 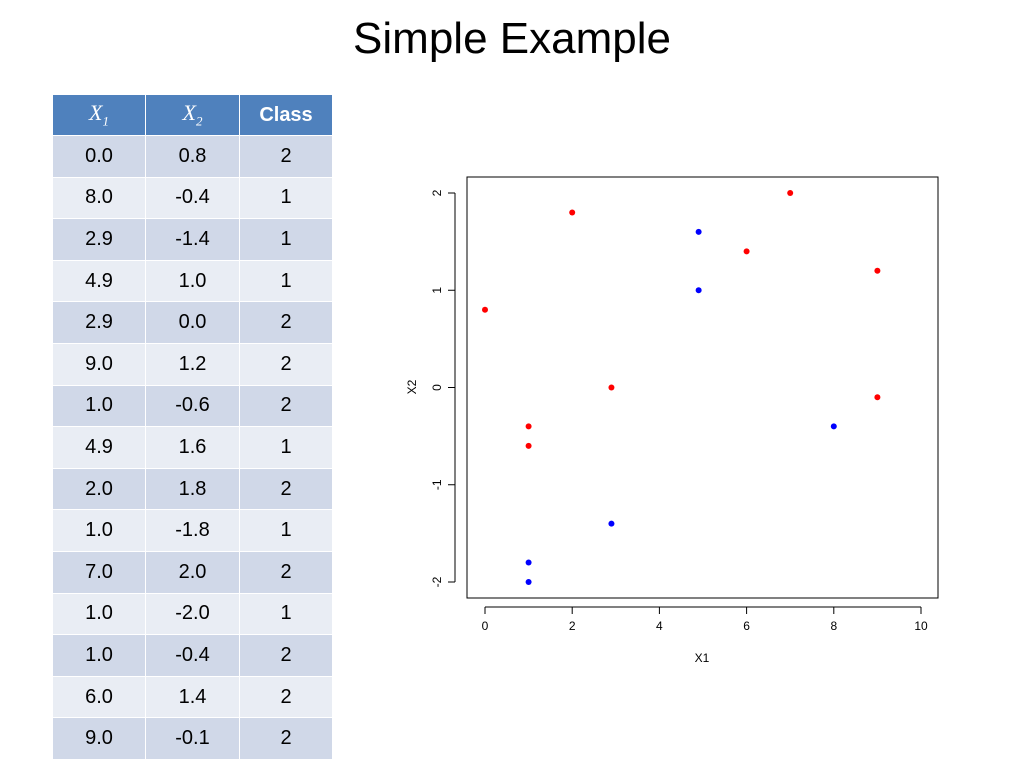 I want to click on table-header-row: X1 X2 Class, so click(x=192, y=115).